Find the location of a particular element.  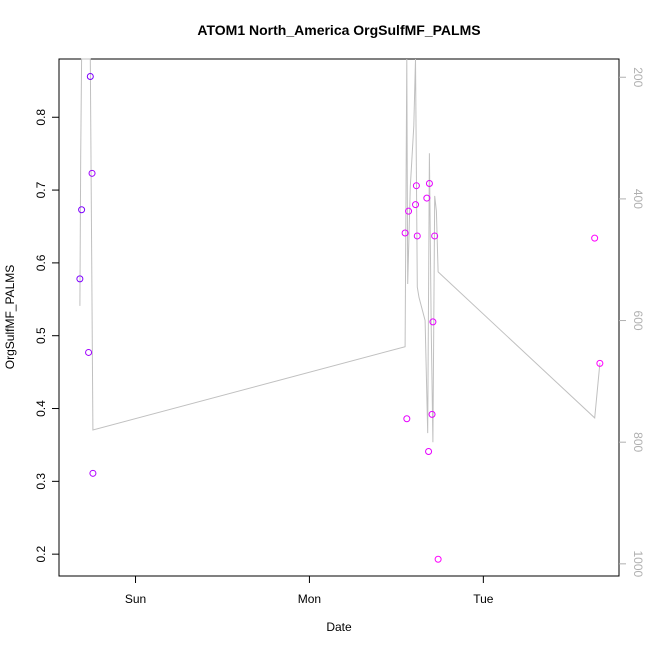

y-tick-label: 0.7 is located at coordinates (41, 189).